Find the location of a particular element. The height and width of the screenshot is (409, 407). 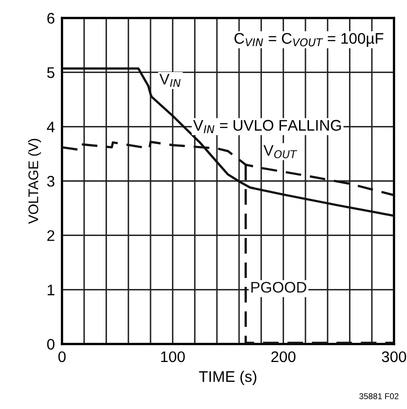

x-axis-title: TIME (s) is located at coordinates (227, 377).